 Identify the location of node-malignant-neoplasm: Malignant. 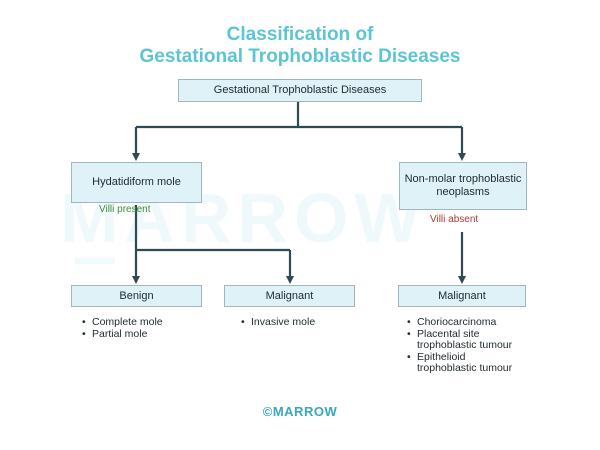
(462, 296).